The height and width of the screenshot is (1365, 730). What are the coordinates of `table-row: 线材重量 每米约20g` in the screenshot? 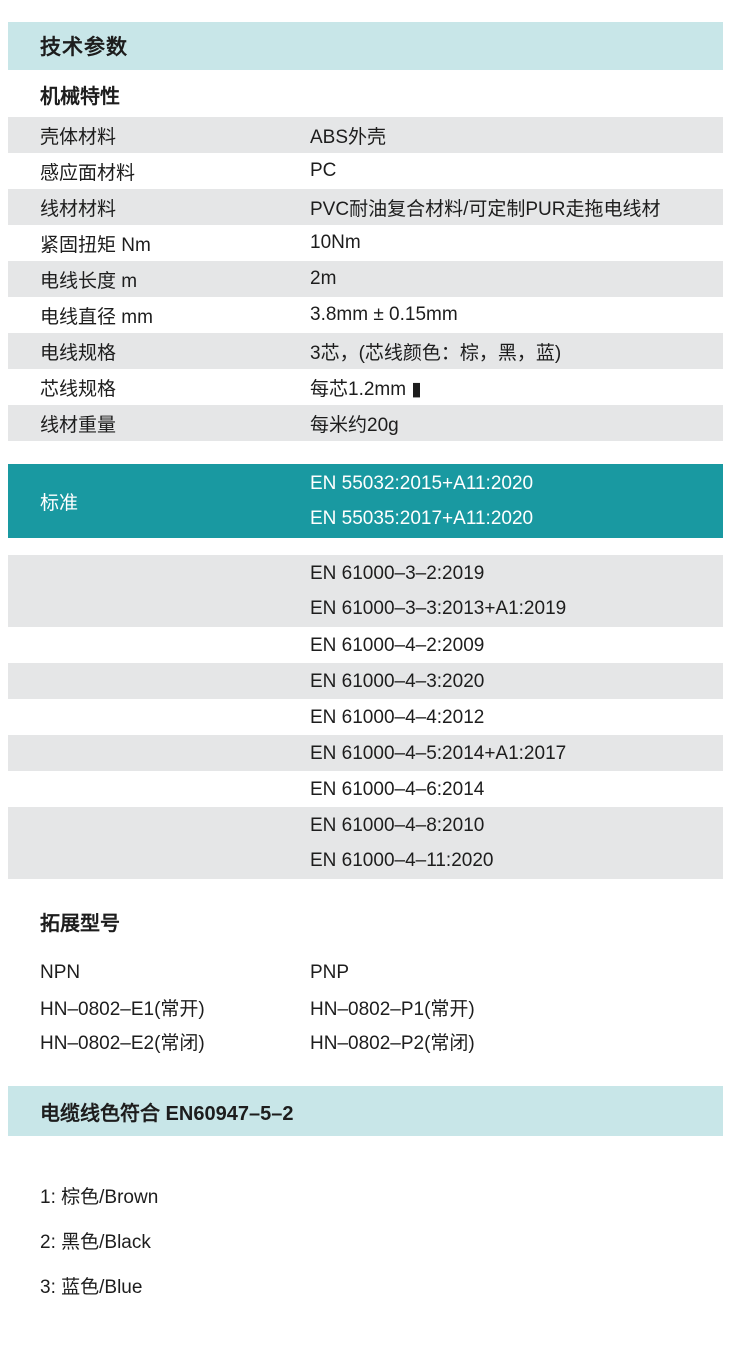 It's located at (365, 423).